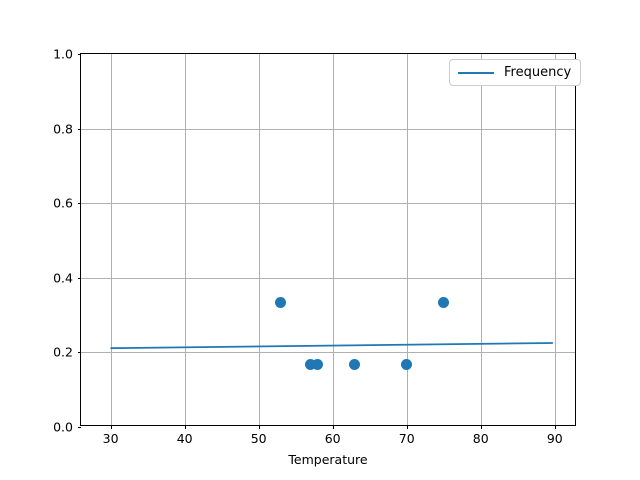 The image size is (640, 480). I want to click on y-tick-label-0.4: 0.4, so click(63, 278).